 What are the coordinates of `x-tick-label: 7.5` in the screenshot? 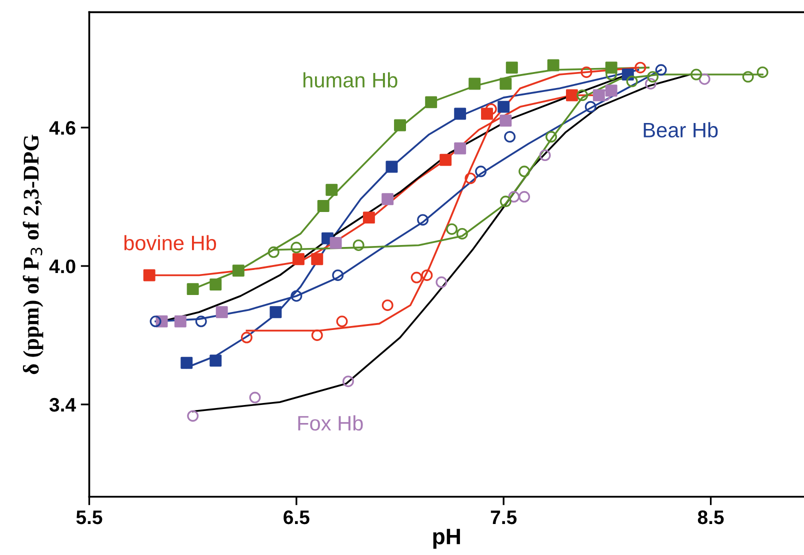 It's located at (503, 517).